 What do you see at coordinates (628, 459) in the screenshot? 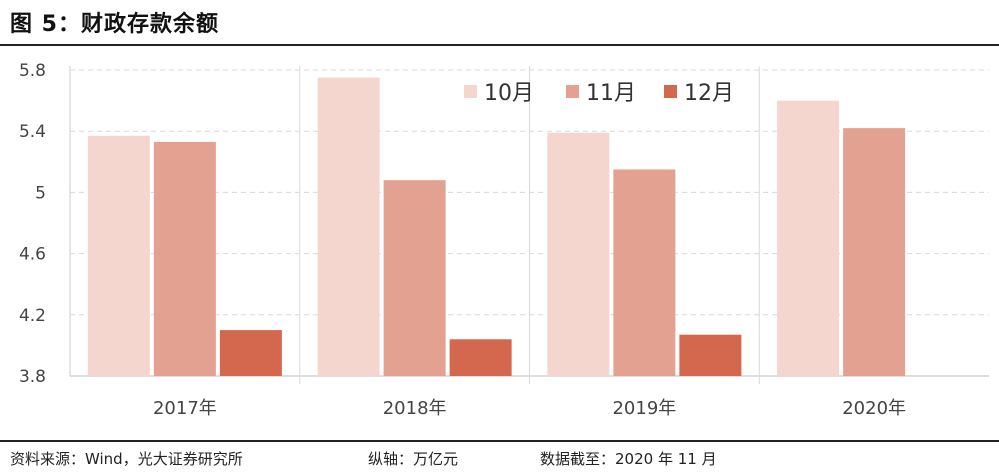
I see `cutoff-note: 数据截至：2020 年 11 月` at bounding box center [628, 459].